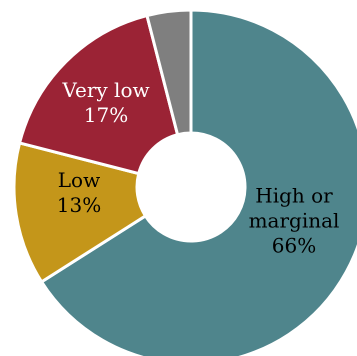 The width and height of the screenshot is (357, 356). I want to click on slice-category-label: High or, so click(294, 196).